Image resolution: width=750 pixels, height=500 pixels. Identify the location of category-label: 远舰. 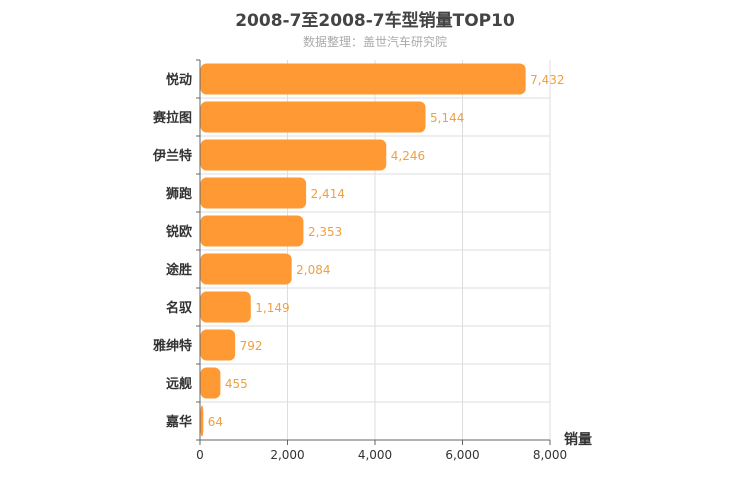
(179, 384).